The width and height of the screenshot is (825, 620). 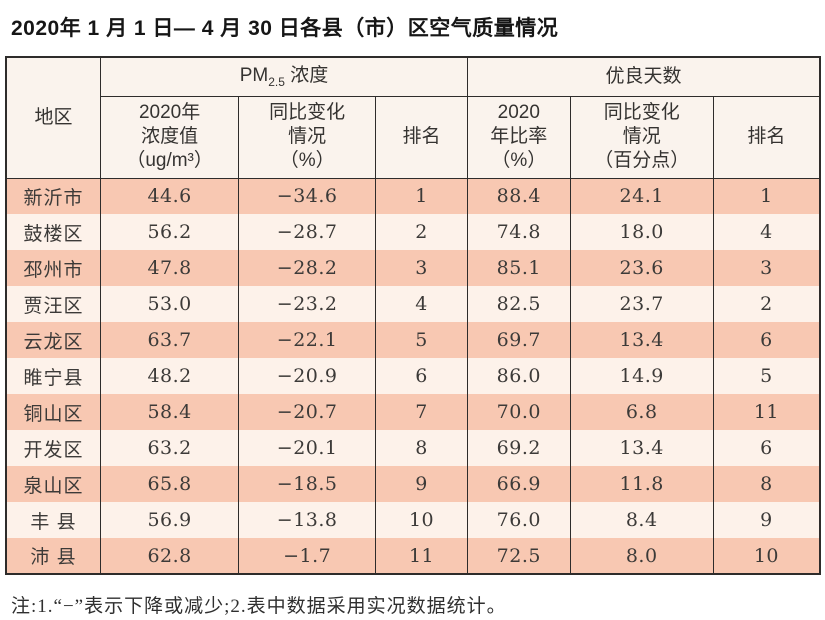 I want to click on value-cell: −20.7, so click(x=307, y=412).